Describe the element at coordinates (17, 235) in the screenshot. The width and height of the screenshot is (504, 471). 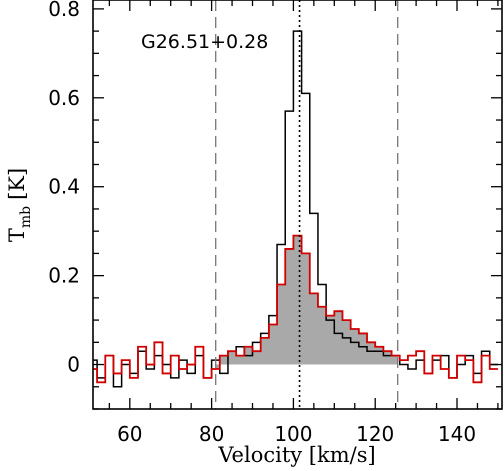
I see `y-axis-label-main: T` at that location.